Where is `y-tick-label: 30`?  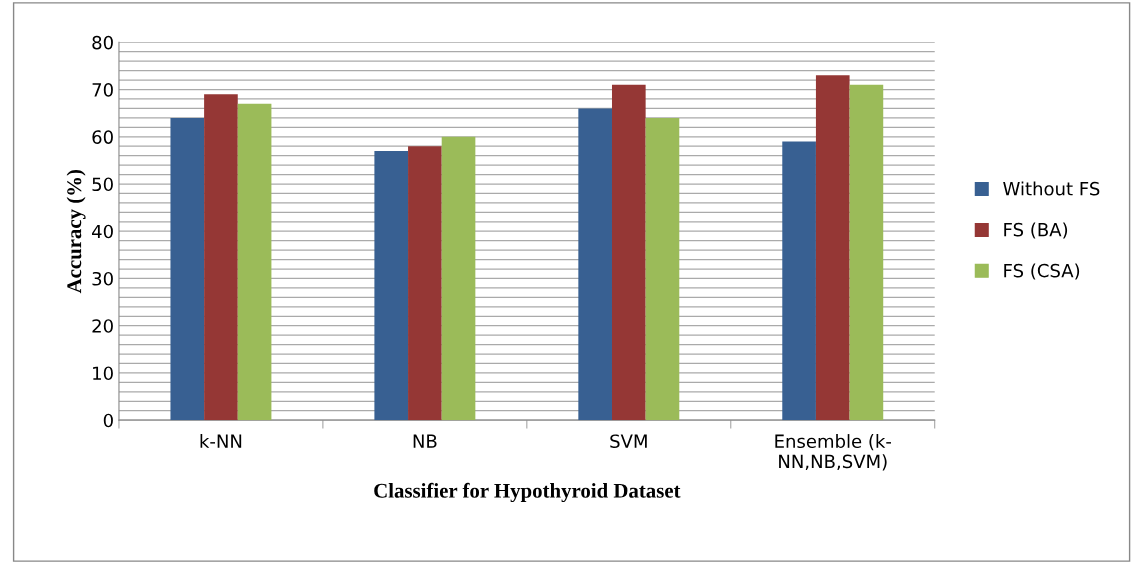
y-tick-label: 30 is located at coordinates (102, 278).